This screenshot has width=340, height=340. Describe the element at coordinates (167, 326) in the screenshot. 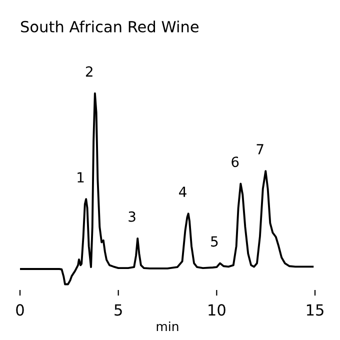

I see `x-axis-title: min` at that location.